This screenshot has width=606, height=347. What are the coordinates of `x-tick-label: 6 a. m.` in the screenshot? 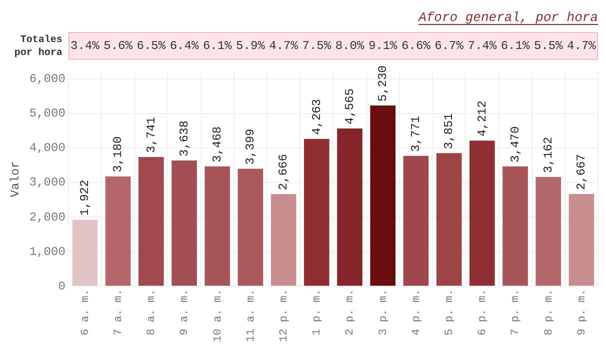 It's located at (86, 312).